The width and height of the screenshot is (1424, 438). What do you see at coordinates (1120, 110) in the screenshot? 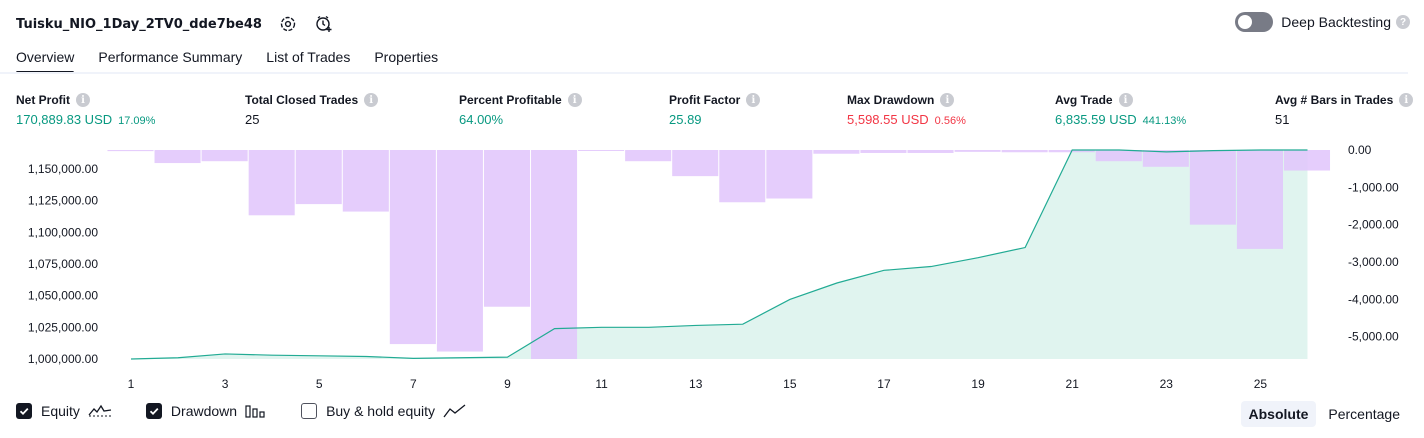
I see `metric-avg-trade: Avg Trade i 6,835.59 USD 441.13%` at bounding box center [1120, 110].